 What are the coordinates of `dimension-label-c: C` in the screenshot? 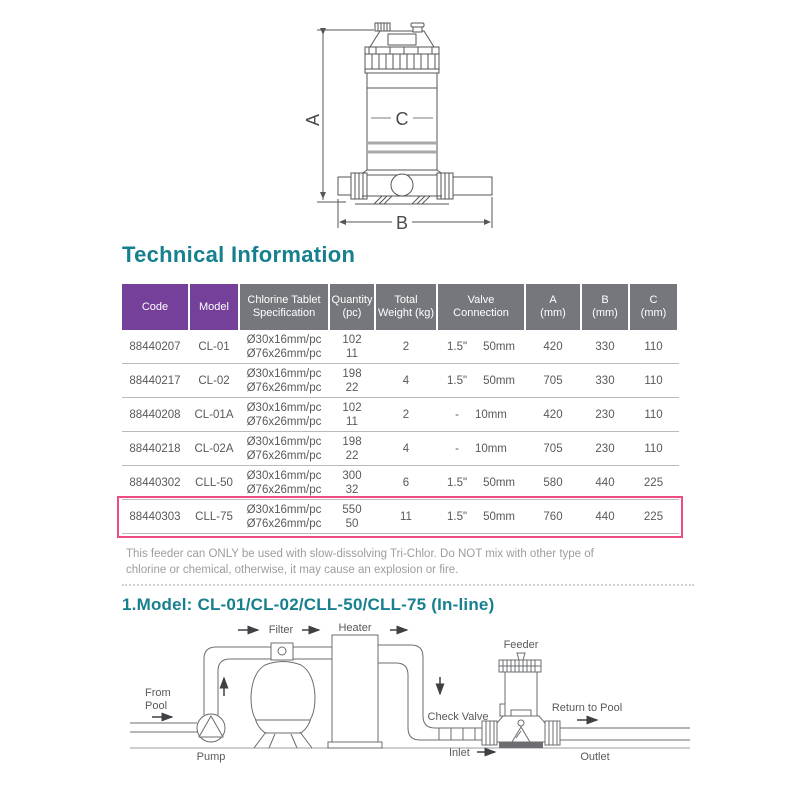 It's located at (402, 119).